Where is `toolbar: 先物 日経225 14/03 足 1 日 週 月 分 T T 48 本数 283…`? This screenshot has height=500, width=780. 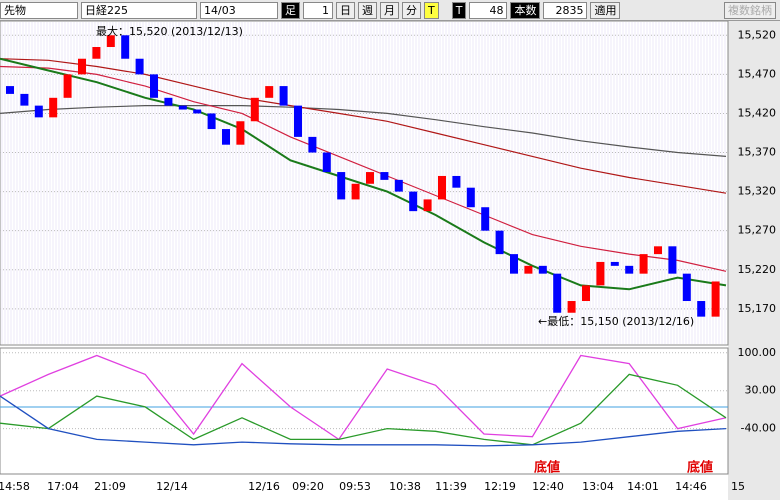
toolbar: 先物 日経225 14/03 足 1 日 週 月 分 T T 48 本数 283… is located at coordinates (390, 10).